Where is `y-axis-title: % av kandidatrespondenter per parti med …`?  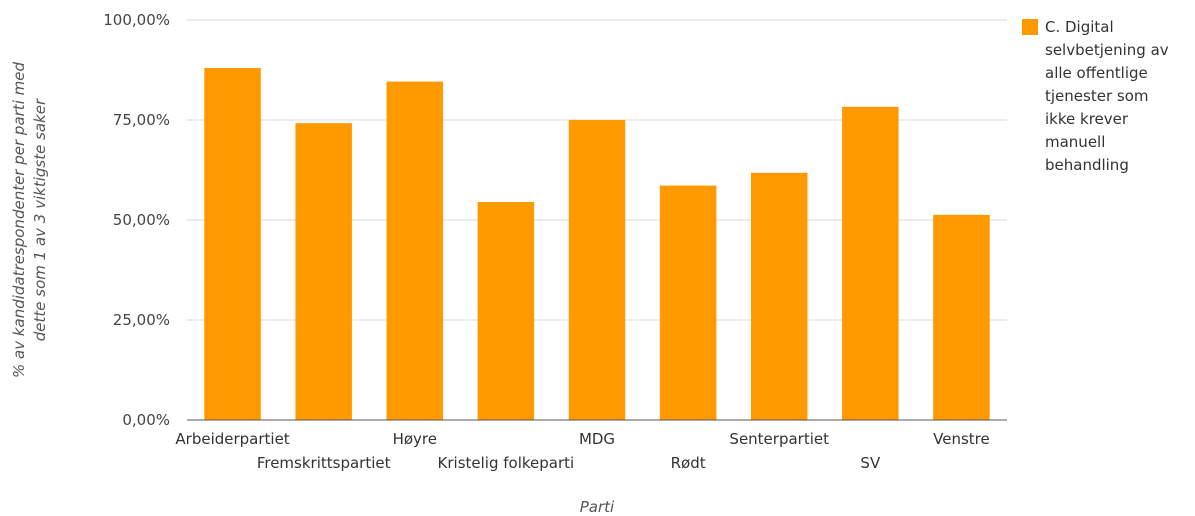 y-axis-title: % av kandidatrespondenter per parti med … is located at coordinates (29, 220).